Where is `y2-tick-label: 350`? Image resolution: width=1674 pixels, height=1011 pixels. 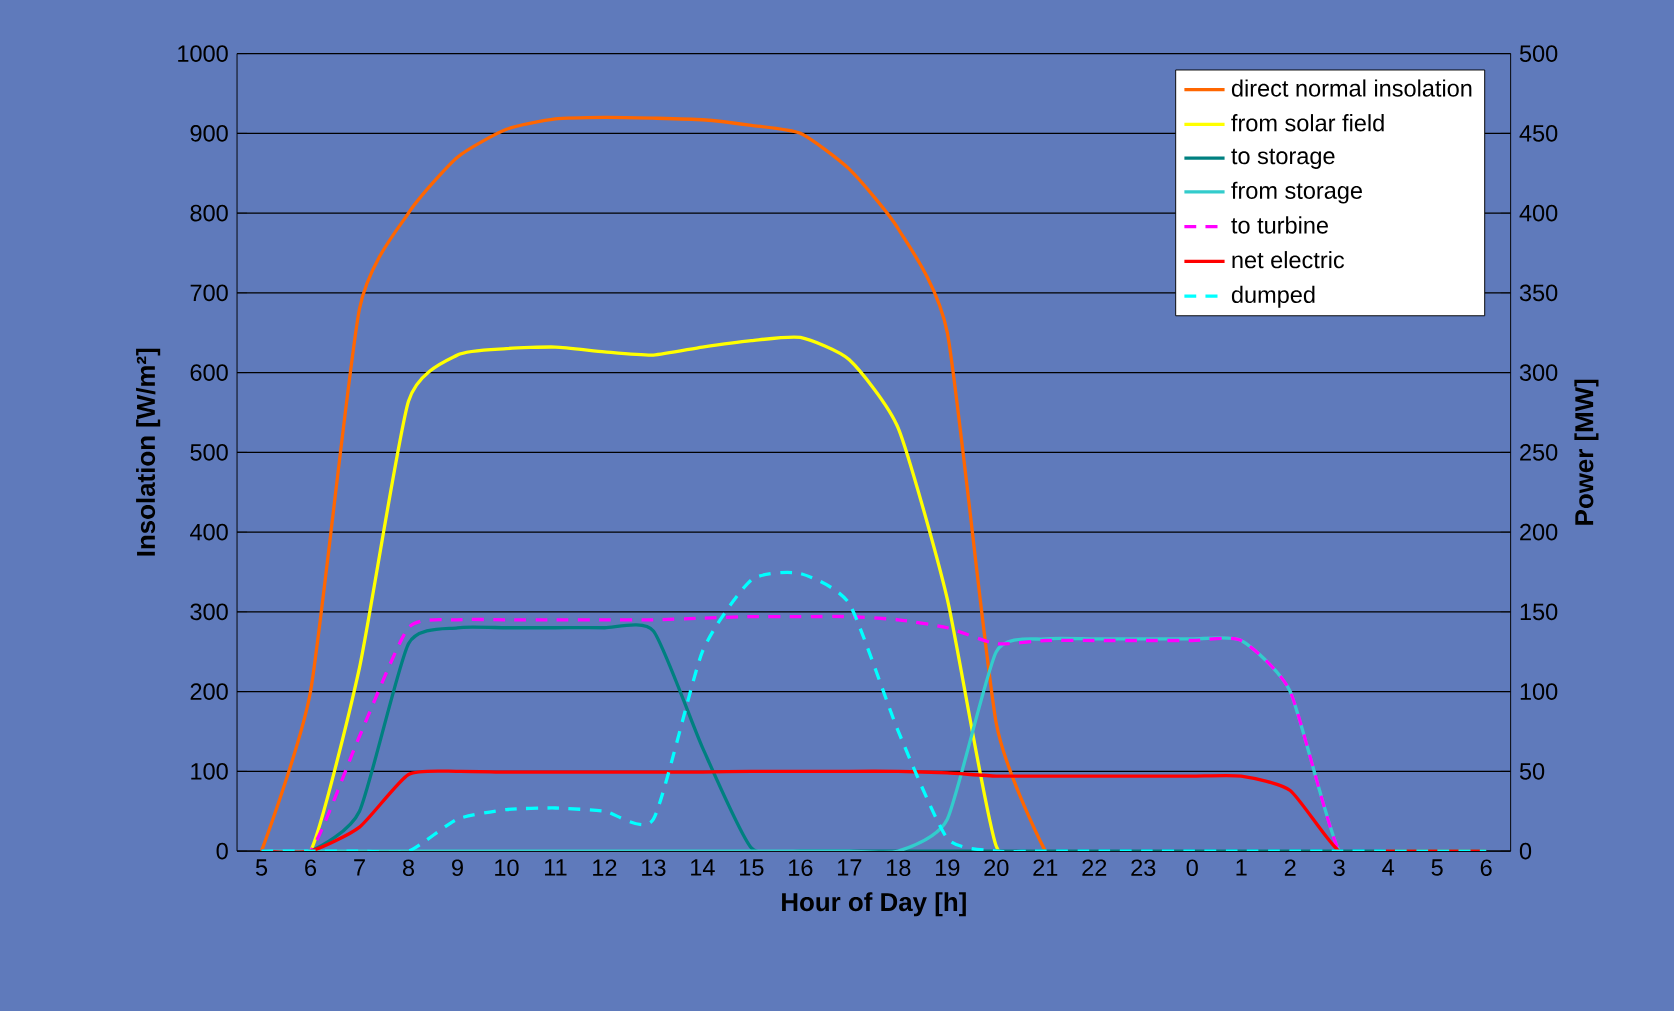 y2-tick-label: 350 is located at coordinates (1538, 293).